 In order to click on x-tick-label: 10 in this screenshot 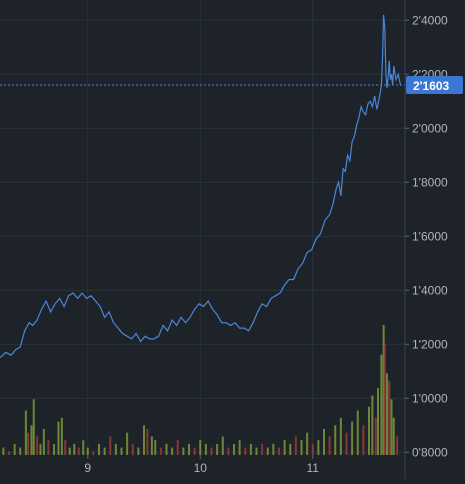, I will do `click(201, 468)`.